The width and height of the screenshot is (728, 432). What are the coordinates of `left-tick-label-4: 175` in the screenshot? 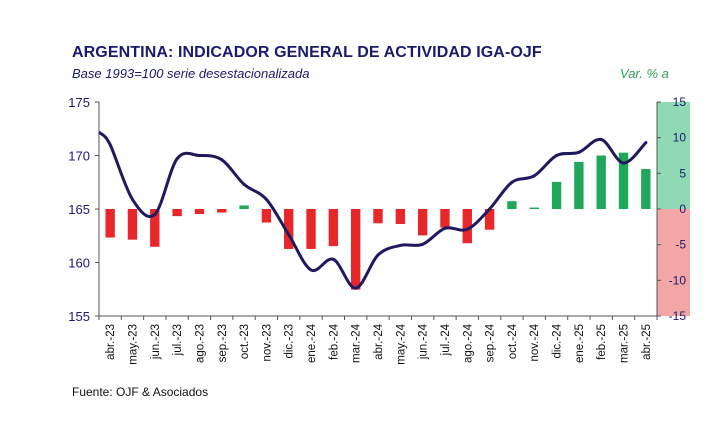 It's located at (79, 102).